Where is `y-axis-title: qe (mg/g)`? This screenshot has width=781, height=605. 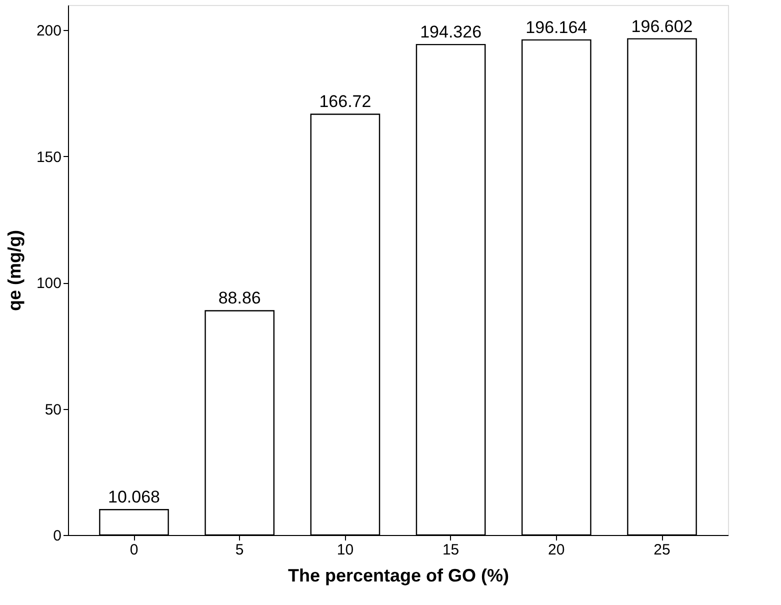 y-axis-title: qe (mg/g) is located at coordinates (14, 270).